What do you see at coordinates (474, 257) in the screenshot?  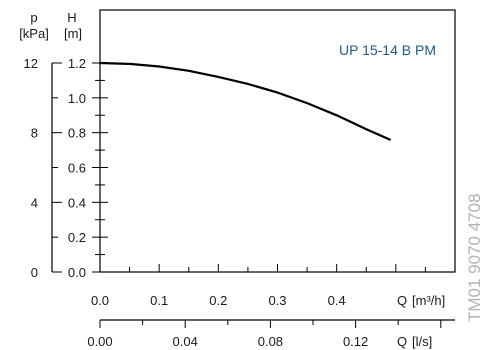 I see `watermark-text: TM01 9070 4708` at bounding box center [474, 257].